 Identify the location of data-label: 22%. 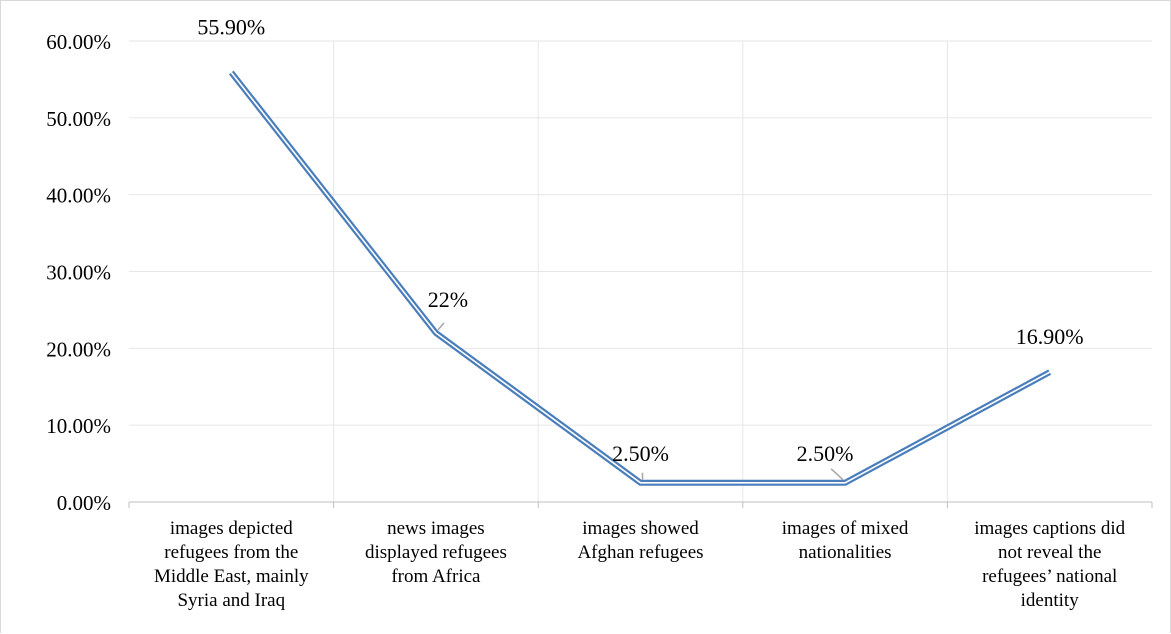
(448, 299).